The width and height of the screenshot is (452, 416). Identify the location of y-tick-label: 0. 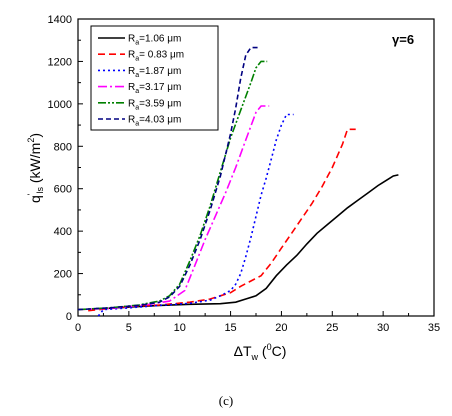
(69, 317).